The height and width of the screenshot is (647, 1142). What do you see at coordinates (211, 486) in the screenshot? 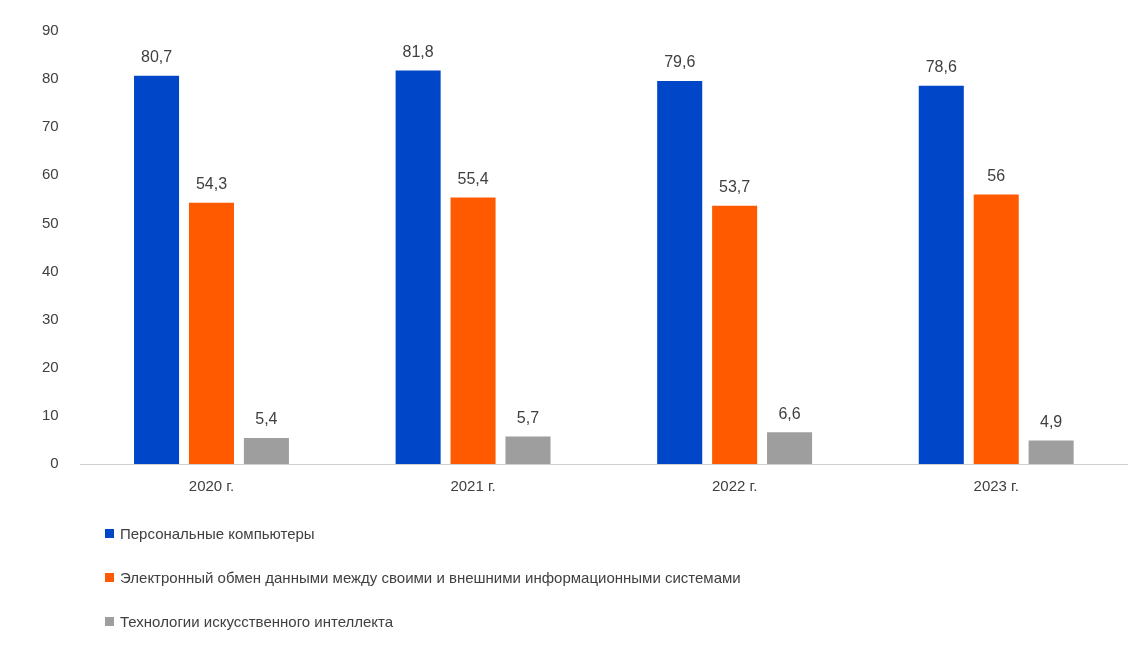
I see `x-tick-label: 2020 г.` at bounding box center [211, 486].